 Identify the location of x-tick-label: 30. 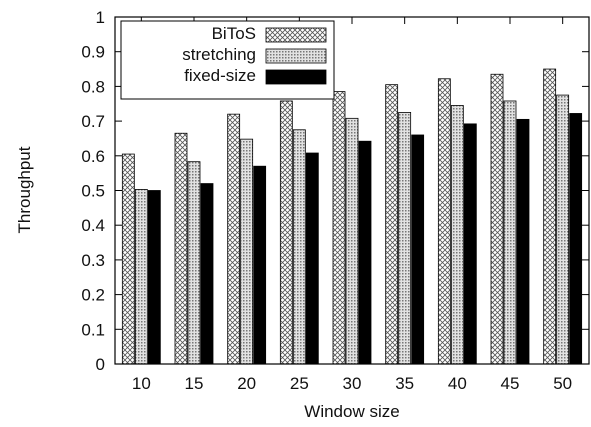
(352, 383).